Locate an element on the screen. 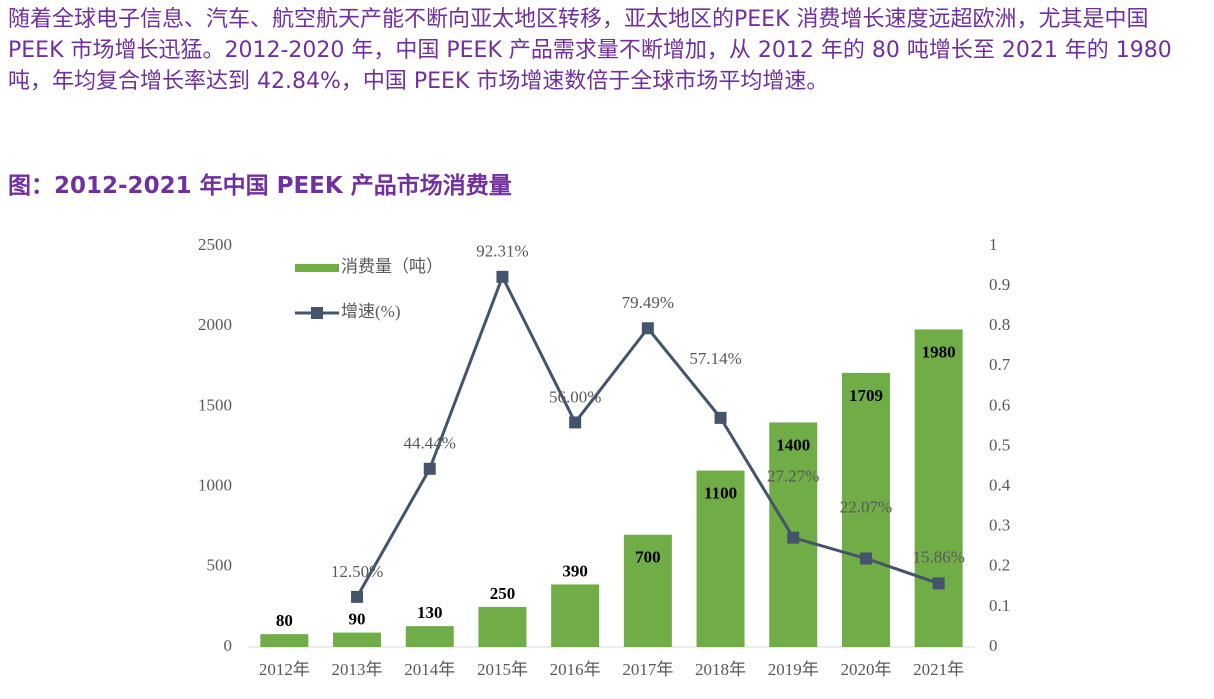 This screenshot has width=1214, height=699. line-label: 92.31% is located at coordinates (502, 251).